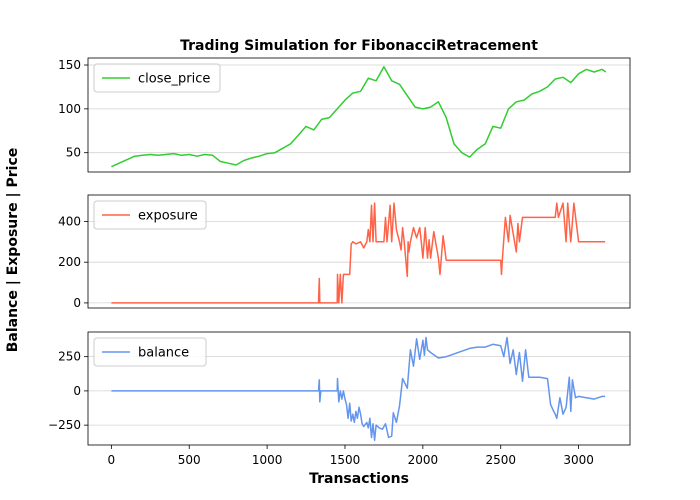  Describe the element at coordinates (112, 460) in the screenshot. I see `x-tick-label: 0` at that location.